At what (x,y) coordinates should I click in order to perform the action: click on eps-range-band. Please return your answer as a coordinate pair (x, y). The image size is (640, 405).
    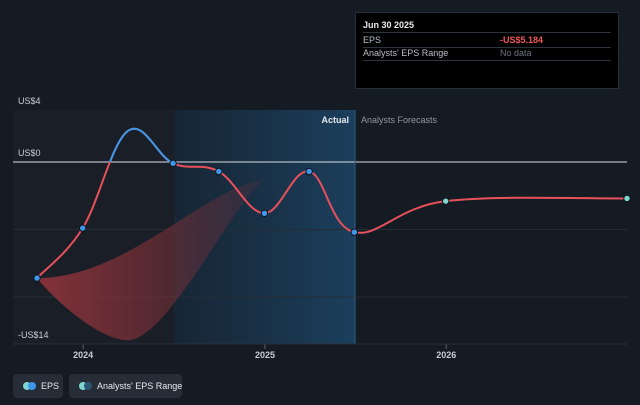
    Looking at the image, I should click on (151, 260).